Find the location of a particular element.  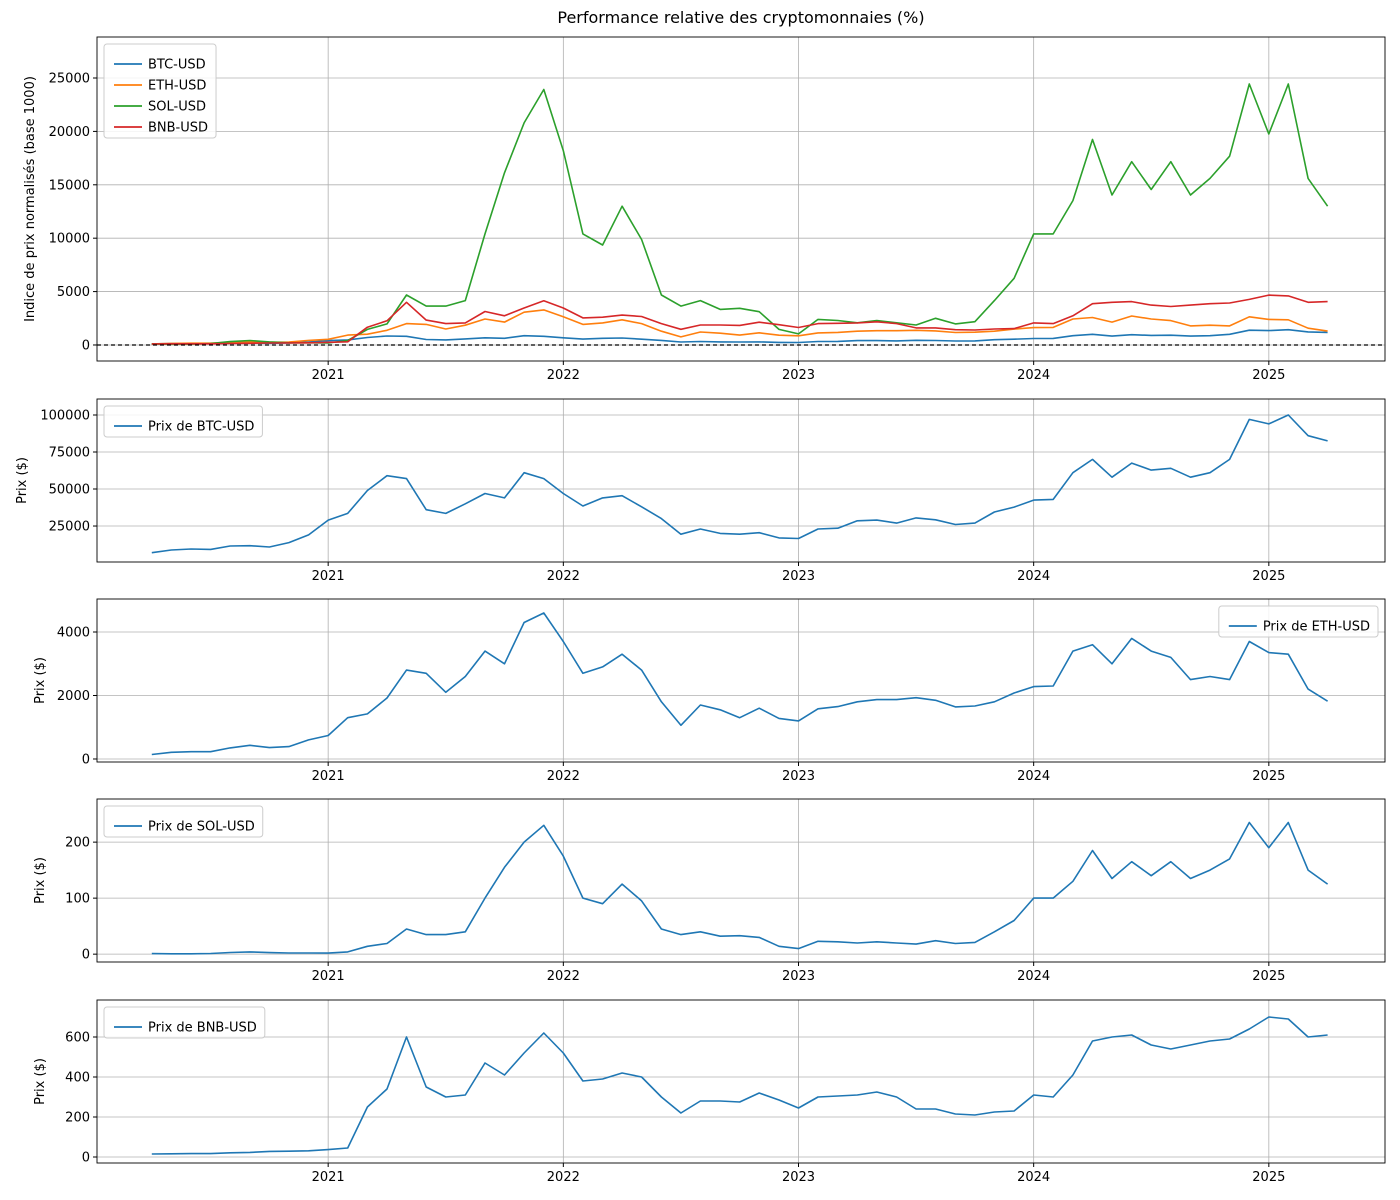

legend: BTC-USD ETH-USD SOL-USD BNB-USD is located at coordinates (160, 91).